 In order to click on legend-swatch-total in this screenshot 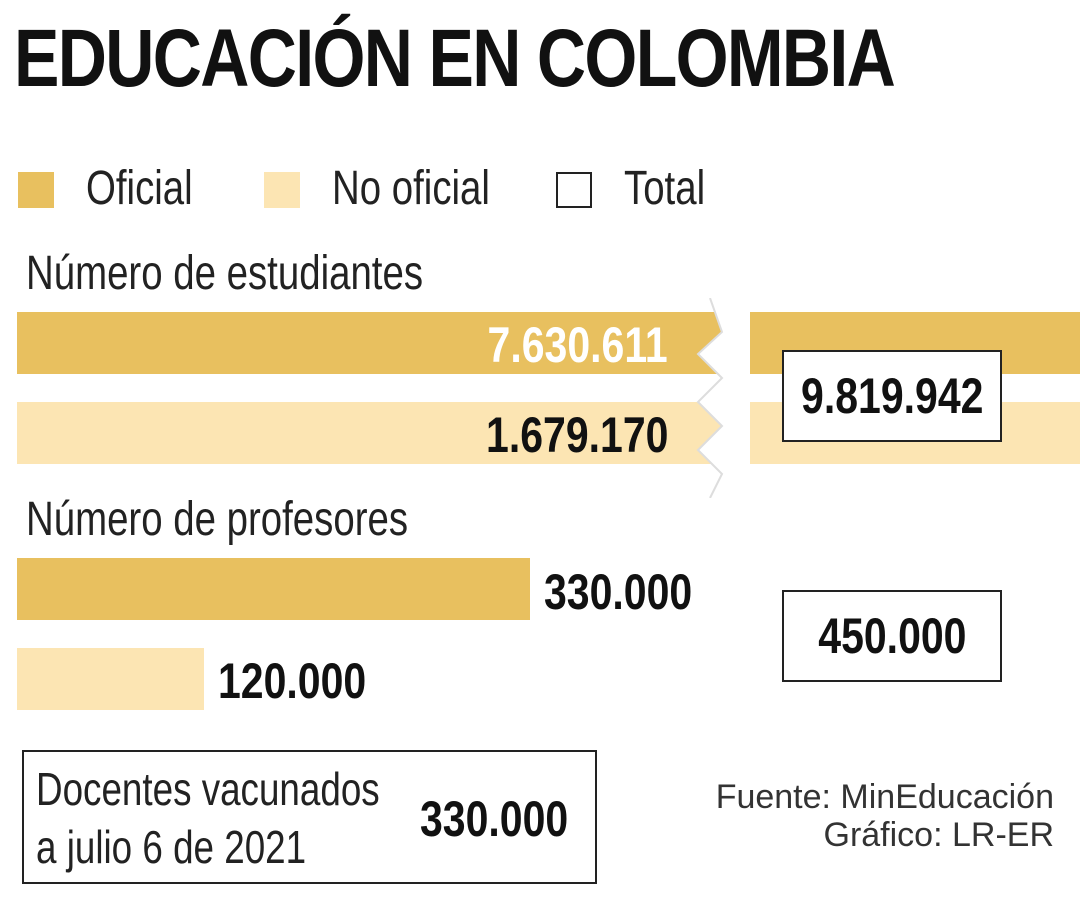, I will do `click(574, 190)`.